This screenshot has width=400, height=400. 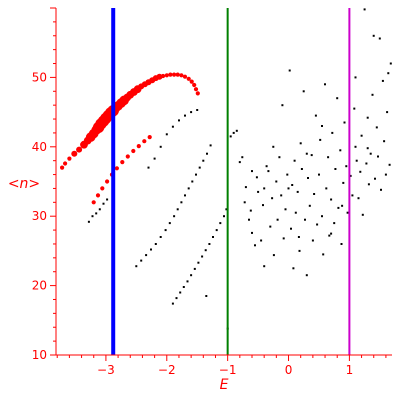 I want to click on y-axis-label: <n>, so click(x=24, y=184).